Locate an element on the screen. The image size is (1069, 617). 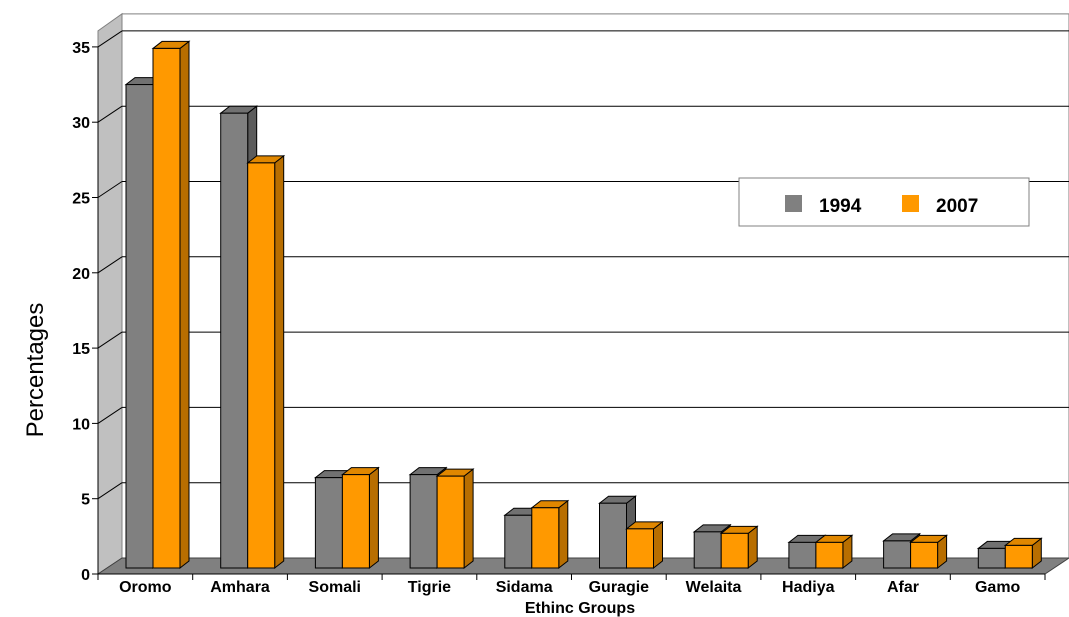
x-axis-title: Ethinc Groups is located at coordinates (580, 608).